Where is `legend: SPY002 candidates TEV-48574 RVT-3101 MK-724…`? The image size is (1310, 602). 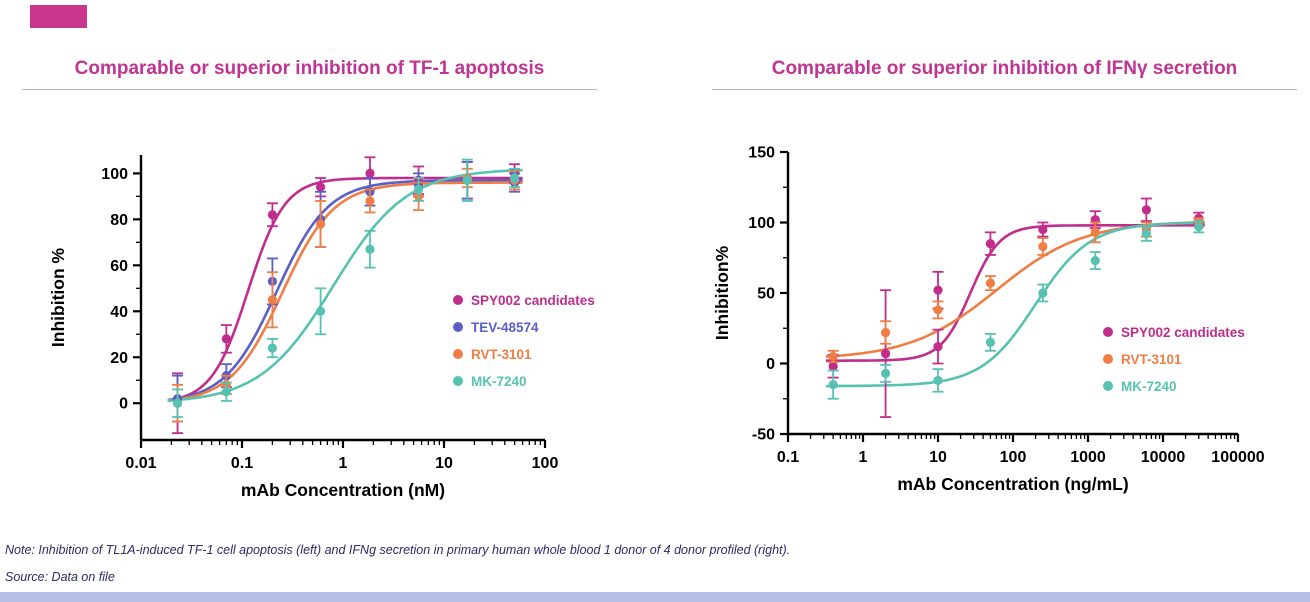
legend: SPY002 candidates TEV-48574 RVT-3101 MK-724… is located at coordinates (524, 341).